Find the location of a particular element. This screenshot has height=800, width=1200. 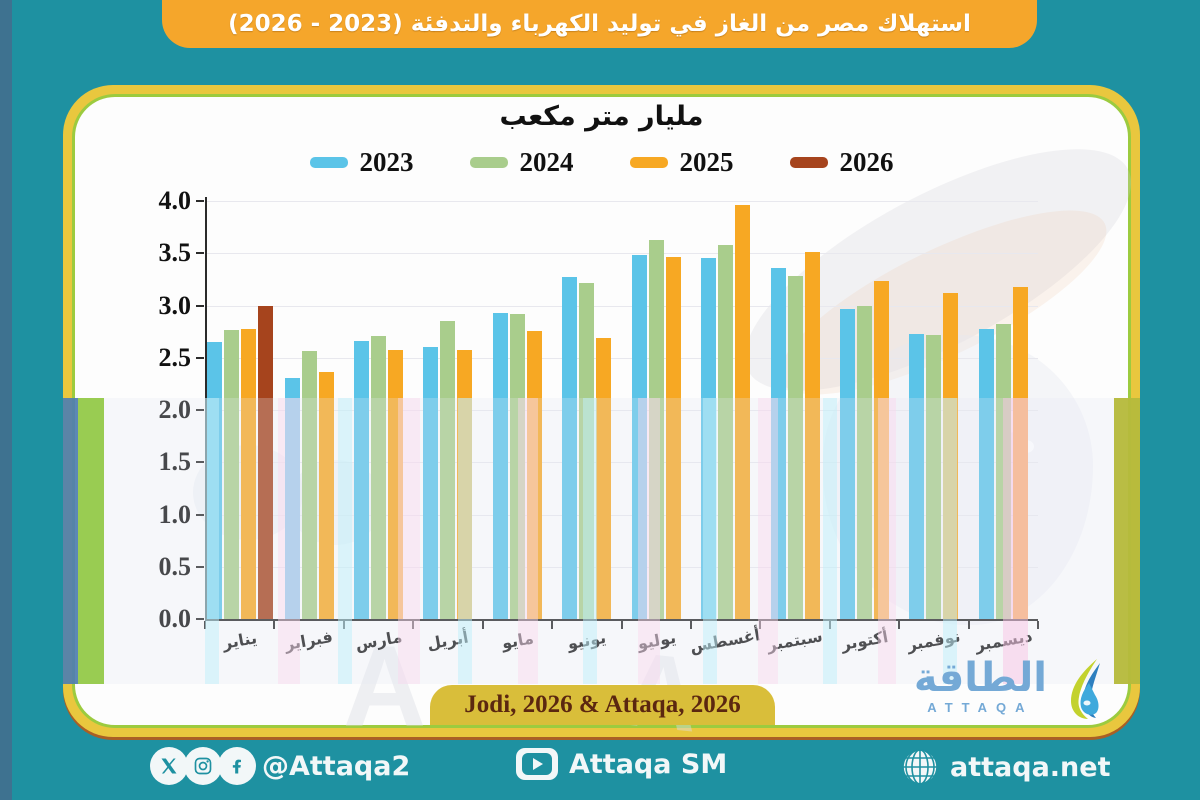

month-label: مارس is located at coordinates (378, 640).